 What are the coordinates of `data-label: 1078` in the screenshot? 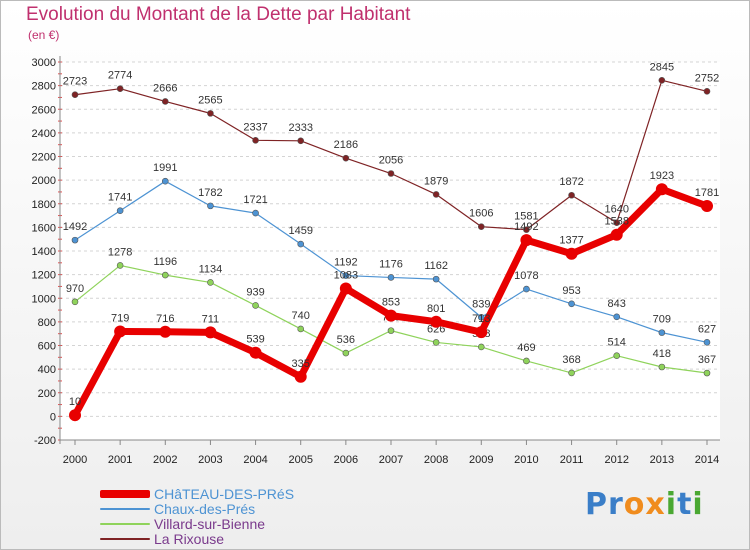 It's located at (526, 276).